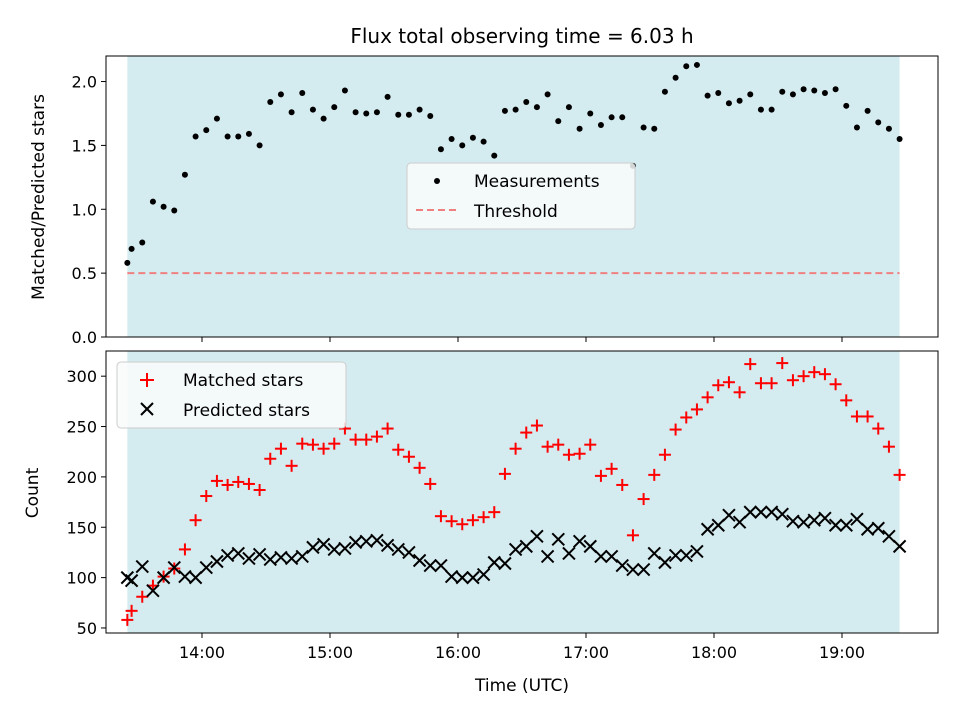 This screenshot has height=720, width=960. I want to click on legend-measurements-marker, so click(437, 181).